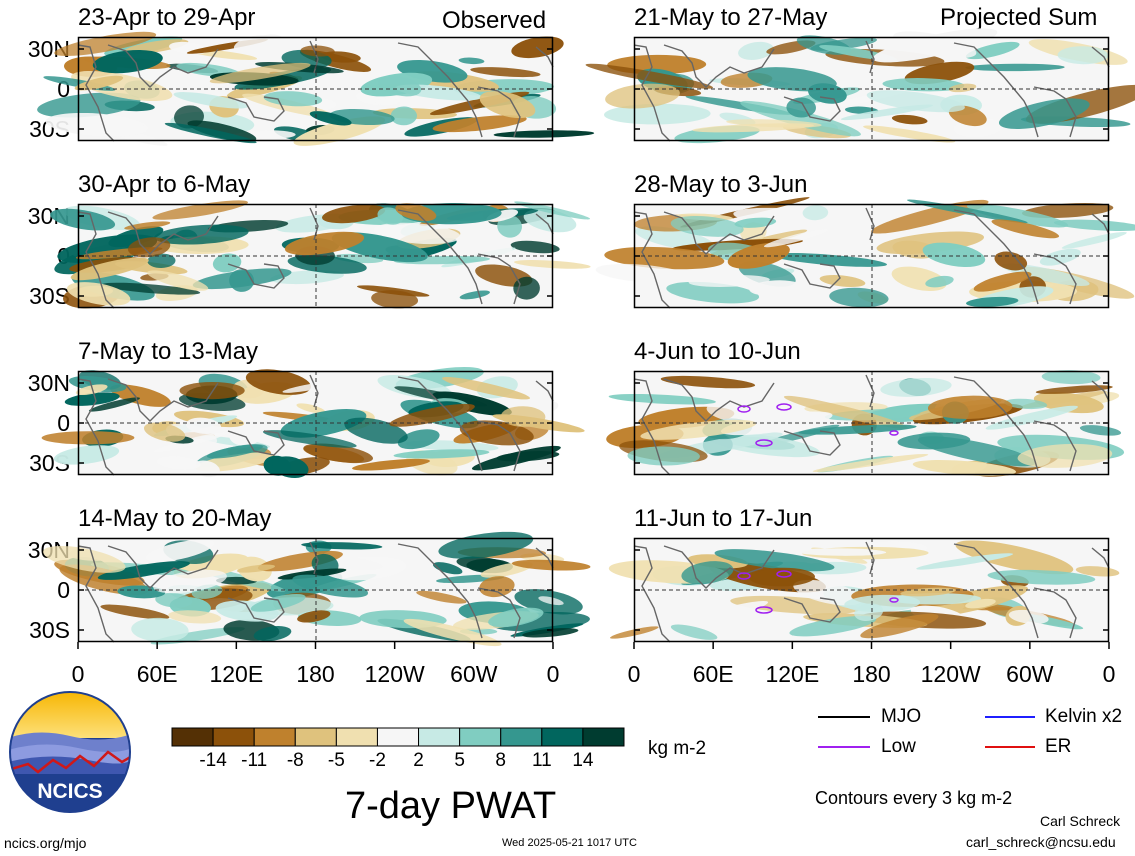  Describe the element at coordinates (398, 737) in the screenshot. I see `colorbar` at that location.